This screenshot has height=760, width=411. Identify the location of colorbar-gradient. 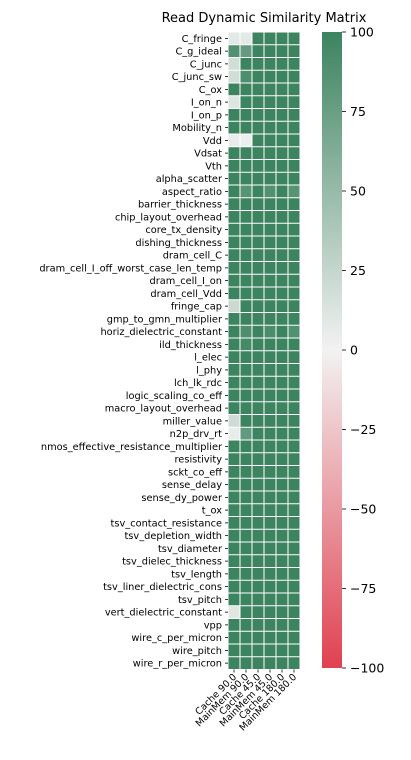
(332, 350).